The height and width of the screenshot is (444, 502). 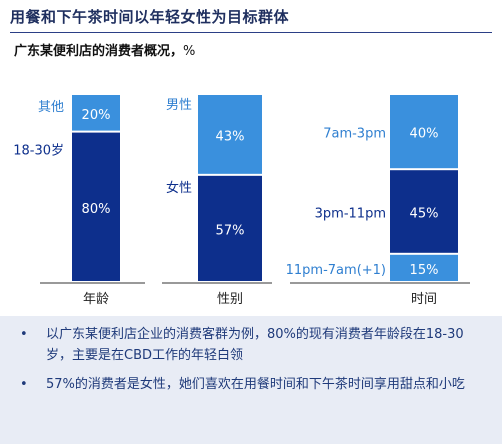 What do you see at coordinates (350, 214) in the screenshot?
I see `series-label: 3pm-11pm` at bounding box center [350, 214].